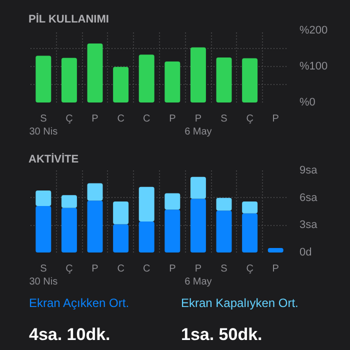  I want to click on text: Ekran Açıkken Ort., so click(79, 303).